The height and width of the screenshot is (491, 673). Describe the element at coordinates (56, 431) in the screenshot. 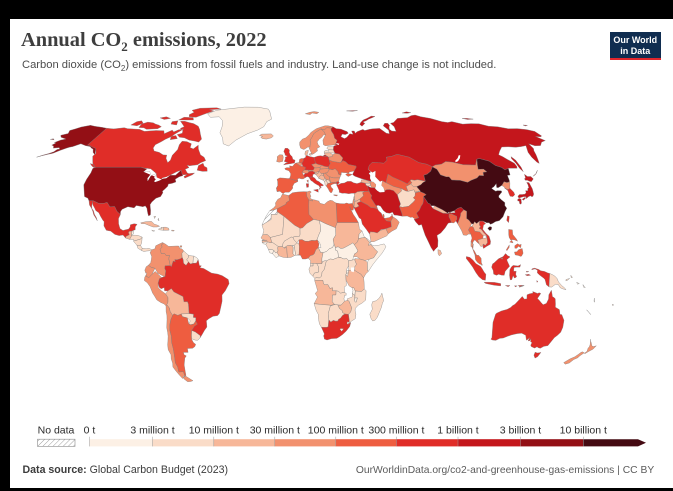

I see `svg-text: No data` at that location.